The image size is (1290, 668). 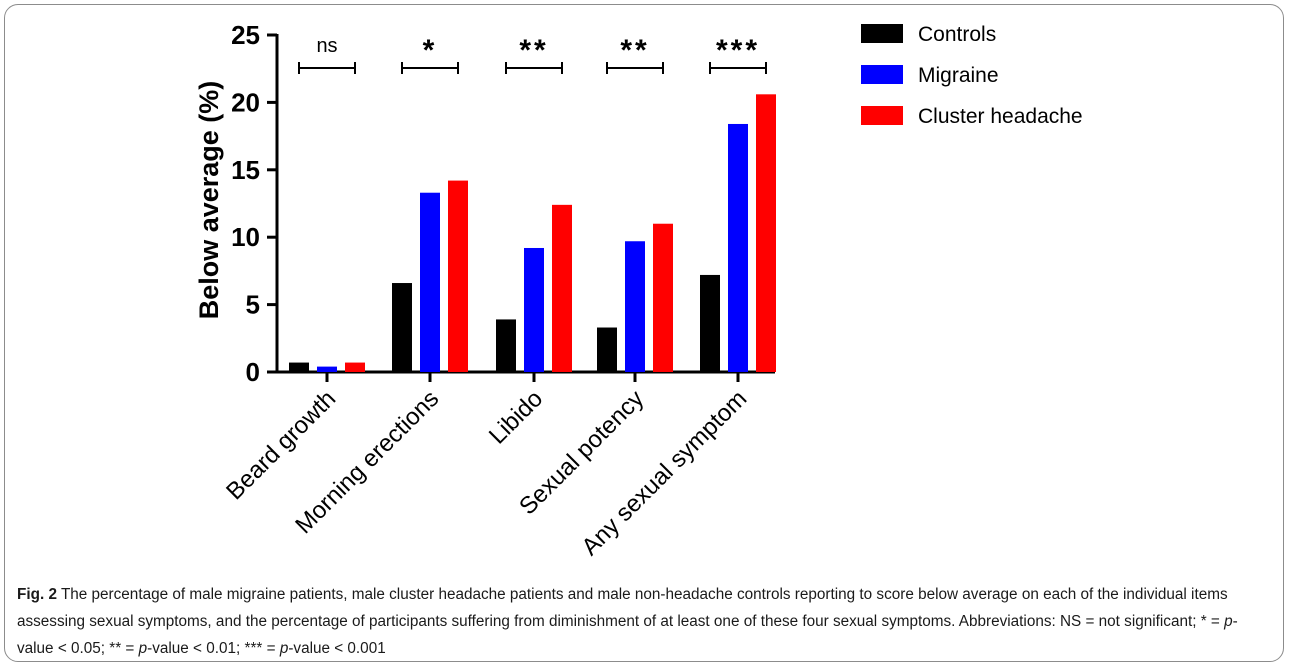 What do you see at coordinates (1000, 116) in the screenshot?
I see `legend-label: Cluster headache` at bounding box center [1000, 116].